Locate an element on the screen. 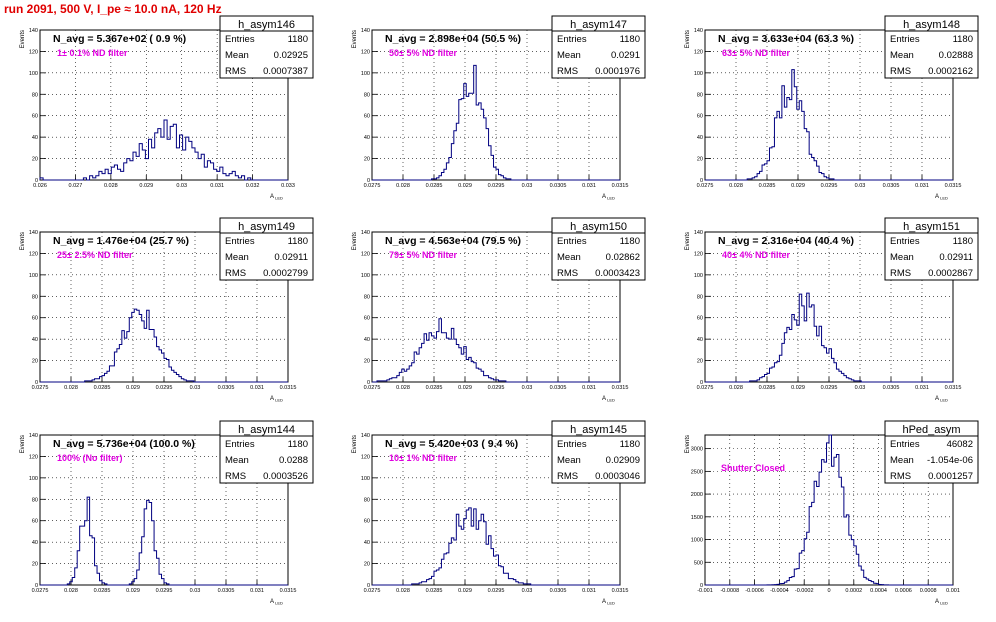 This screenshot has width=996, height=622. y-tick-label: 0 is located at coordinates (701, 586).